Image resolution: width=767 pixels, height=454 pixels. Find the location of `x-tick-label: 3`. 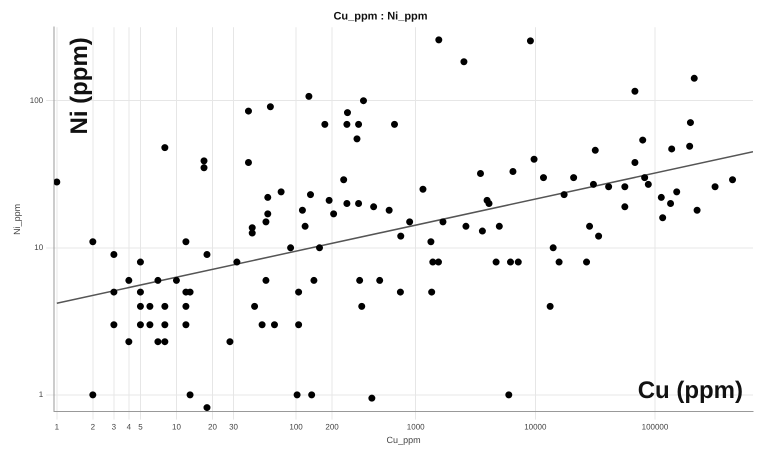

x-tick-label: 3 is located at coordinates (114, 427).